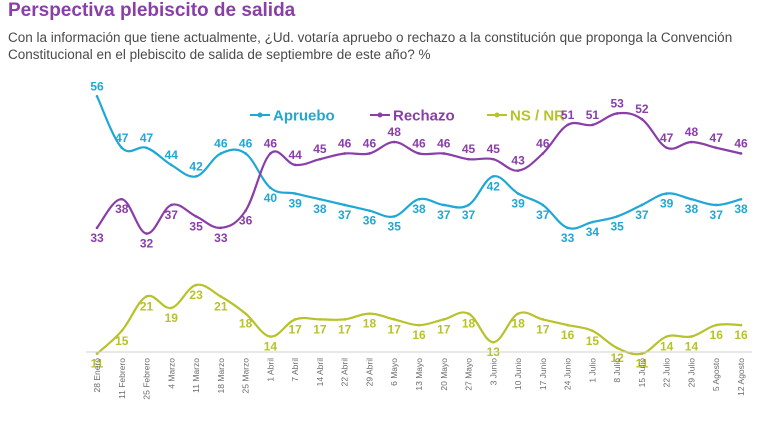 This screenshot has width=768, height=430. I want to click on x-tick-label: 1 Abril, so click(270, 370).